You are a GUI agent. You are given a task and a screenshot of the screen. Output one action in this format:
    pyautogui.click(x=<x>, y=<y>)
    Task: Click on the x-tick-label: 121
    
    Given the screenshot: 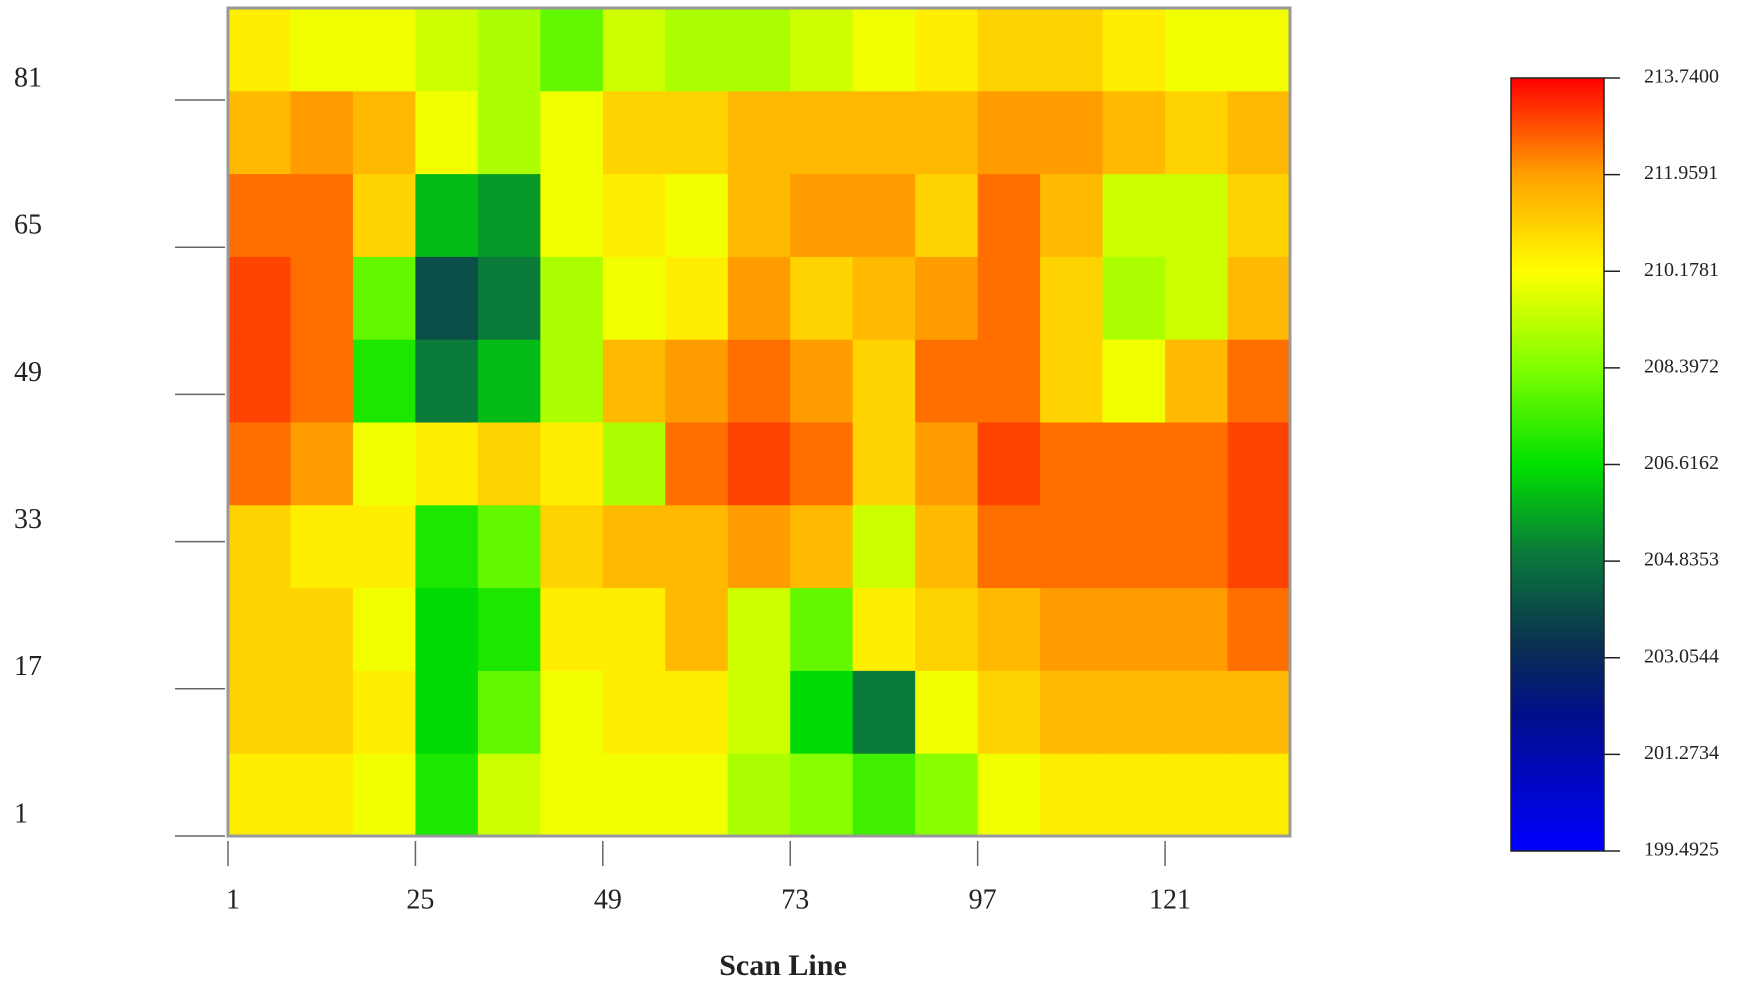 What is the action you would take?
    pyautogui.click(x=1170, y=899)
    